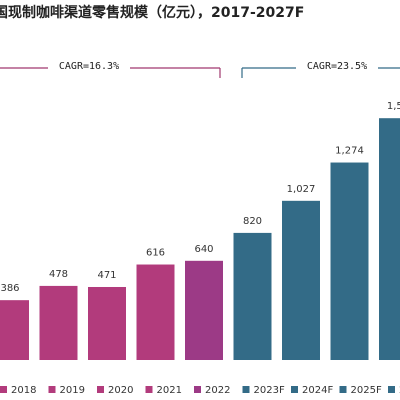 The image size is (400, 400). What do you see at coordinates (301, 189) in the screenshot?
I see `value-label: 1,027` at bounding box center [301, 189].